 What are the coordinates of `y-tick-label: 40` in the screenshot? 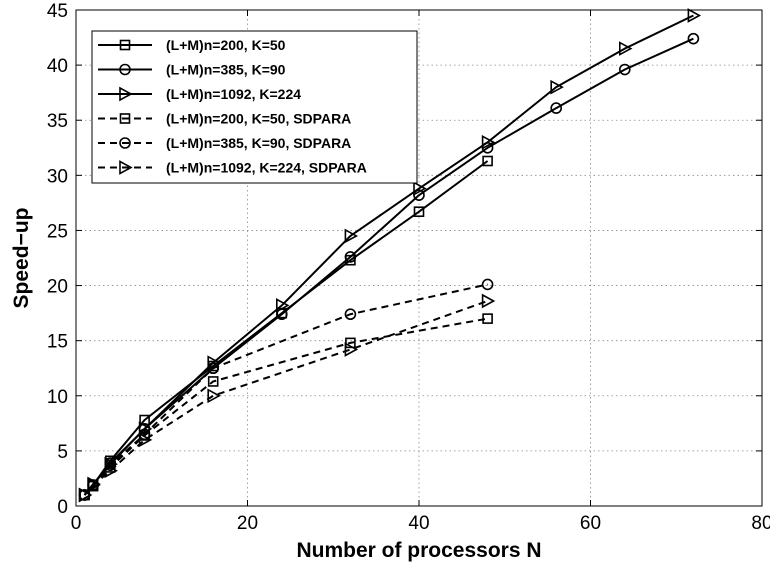 It's located at (57, 66).